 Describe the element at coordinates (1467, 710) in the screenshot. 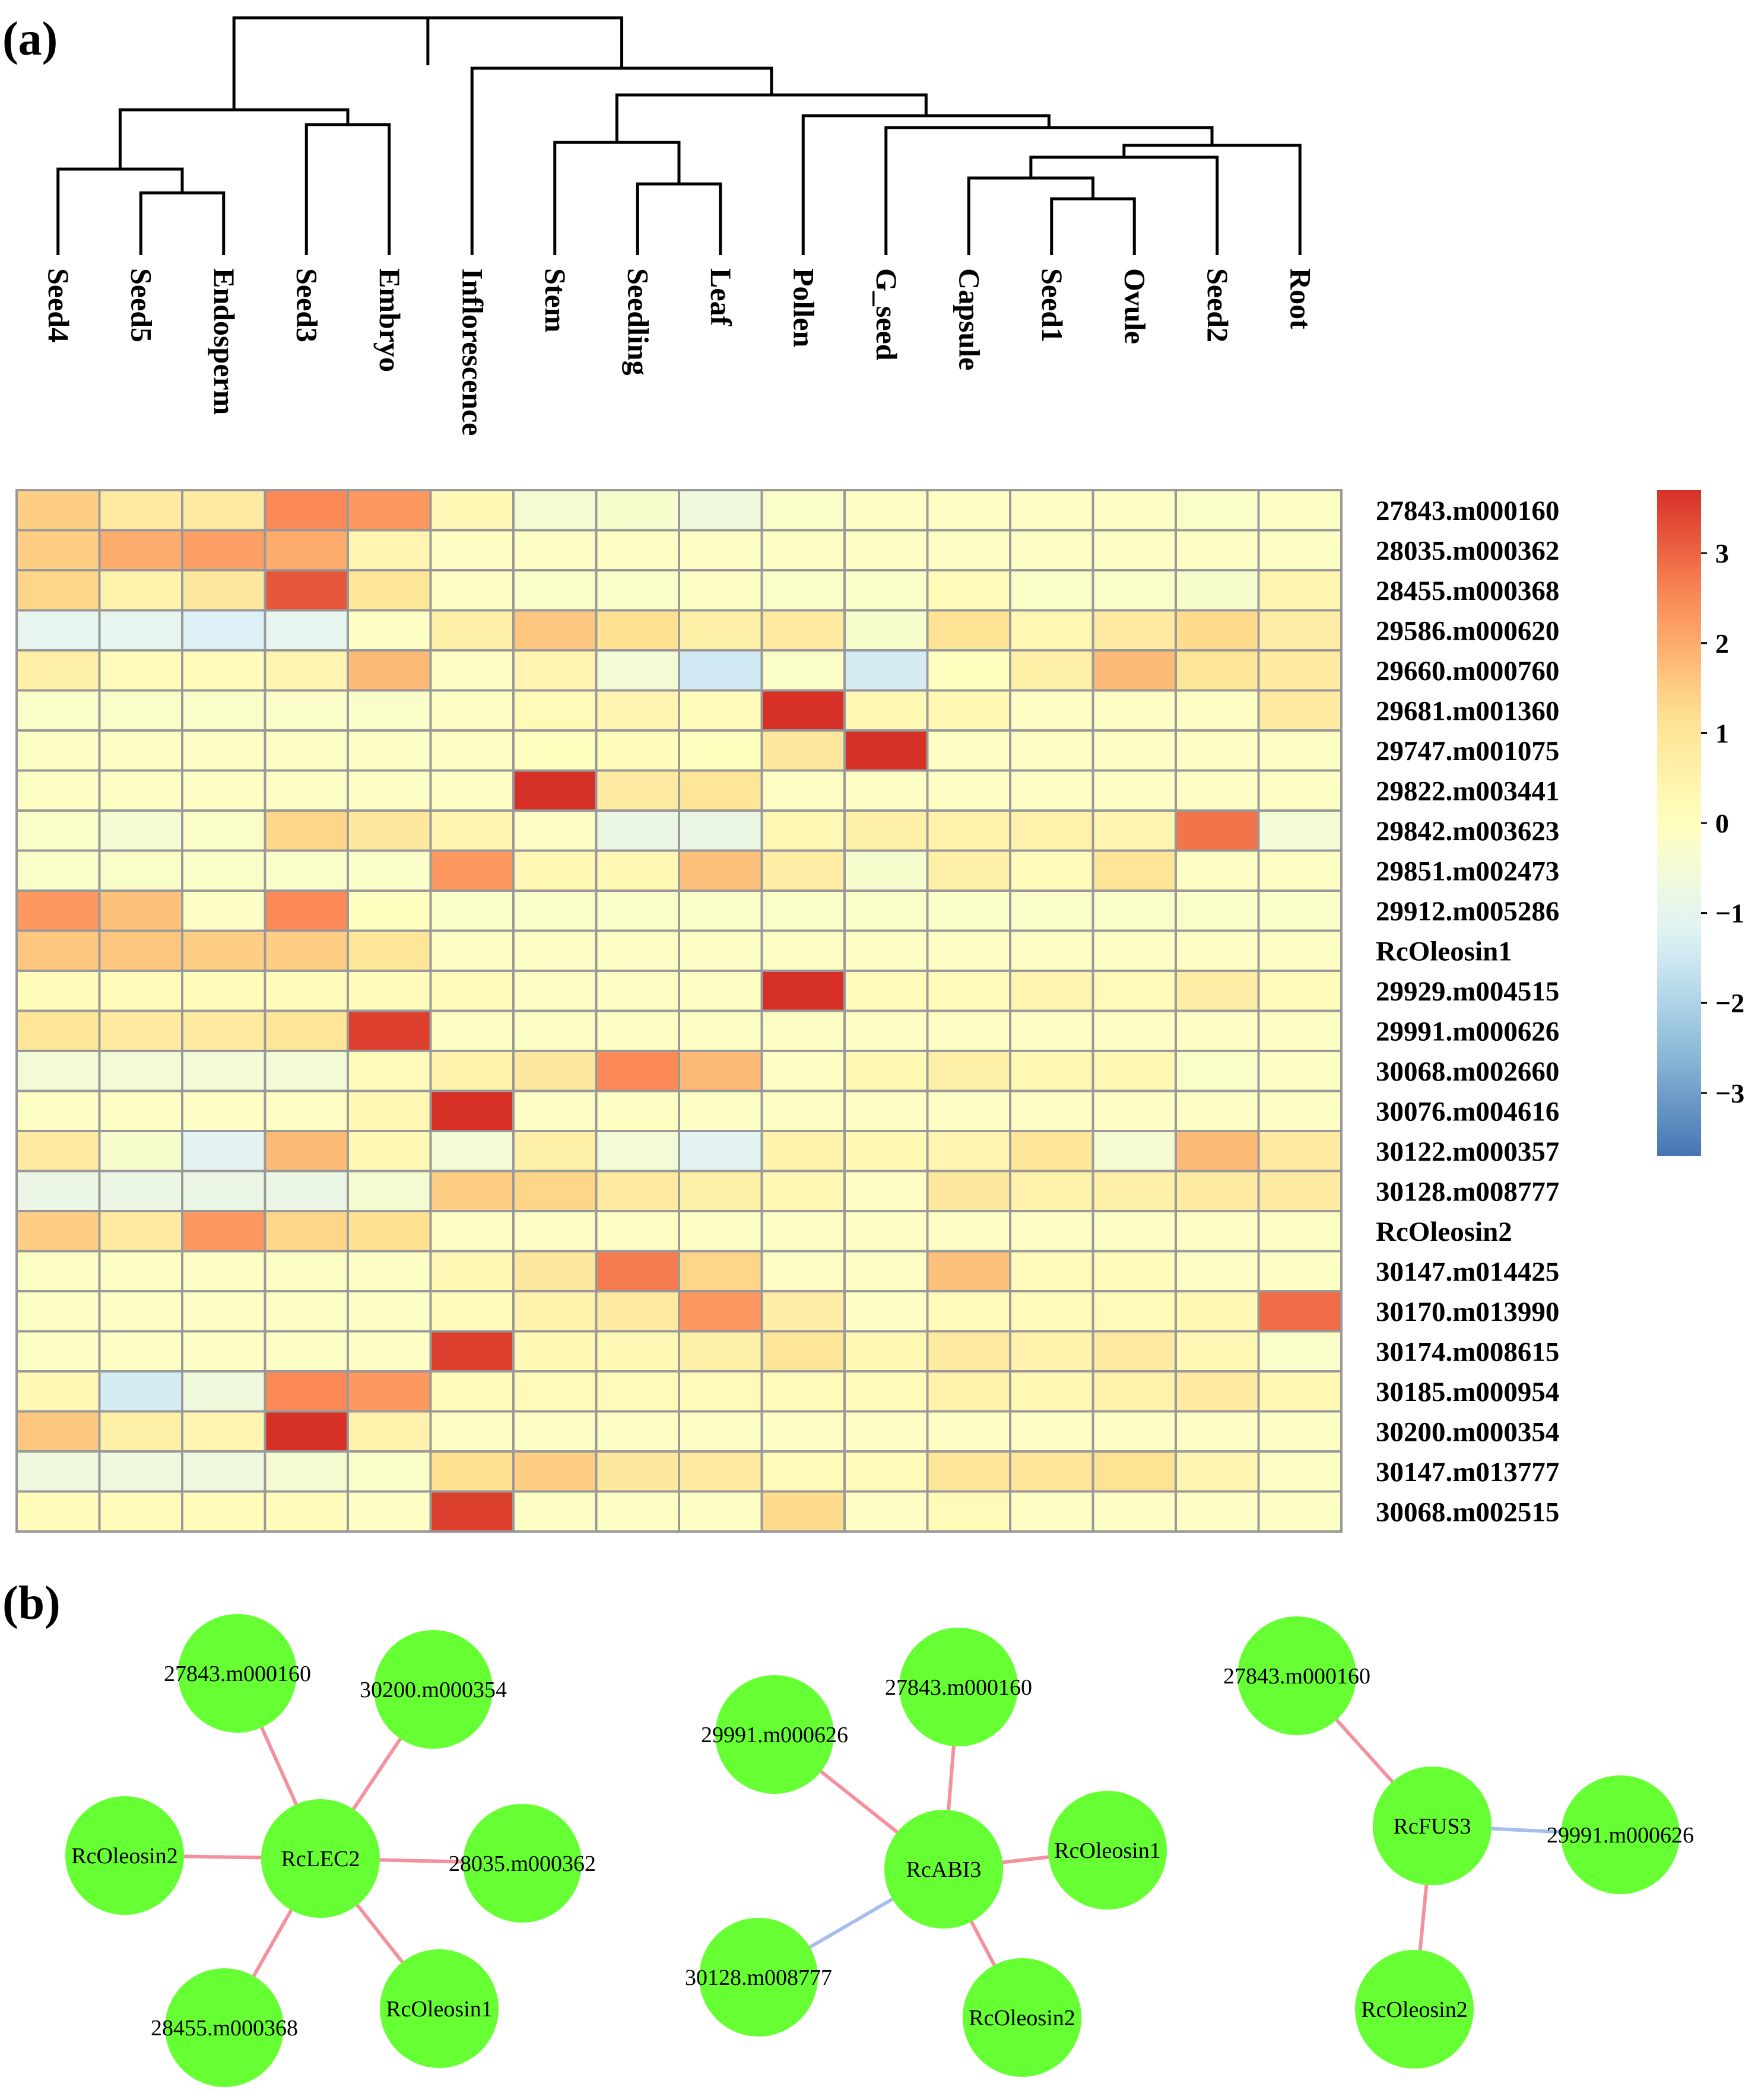

I see `row-label: 29681.m001360` at that location.